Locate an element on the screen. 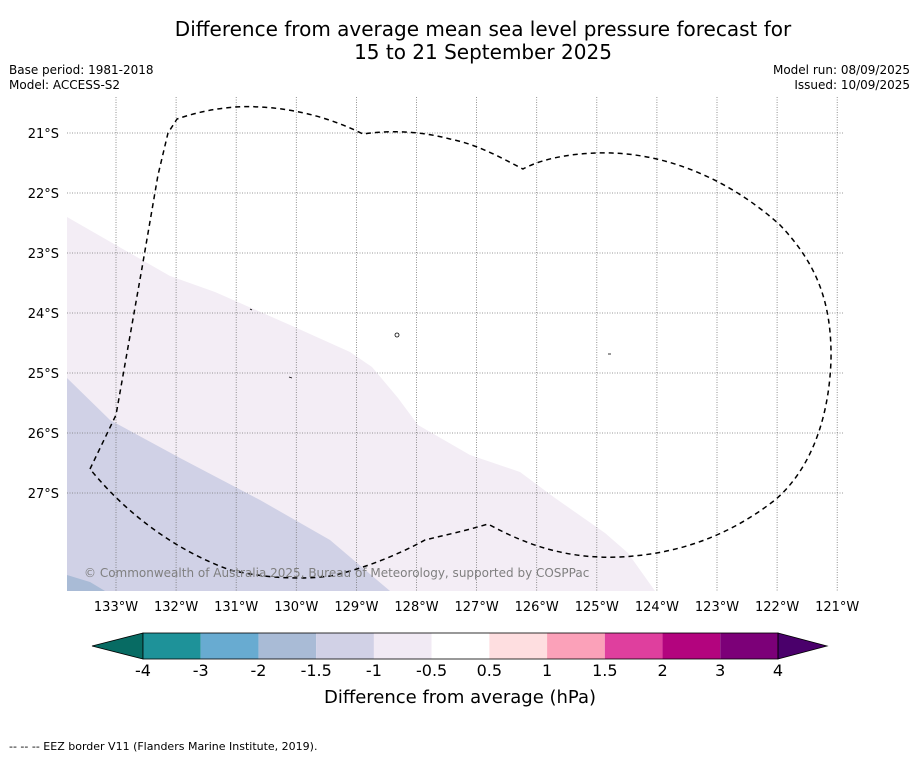 The width and height of the screenshot is (919, 758). latitude-labels: 21°S 22°S 23°S 24°S 25°S 26°S 27°S is located at coordinates (43, 314).